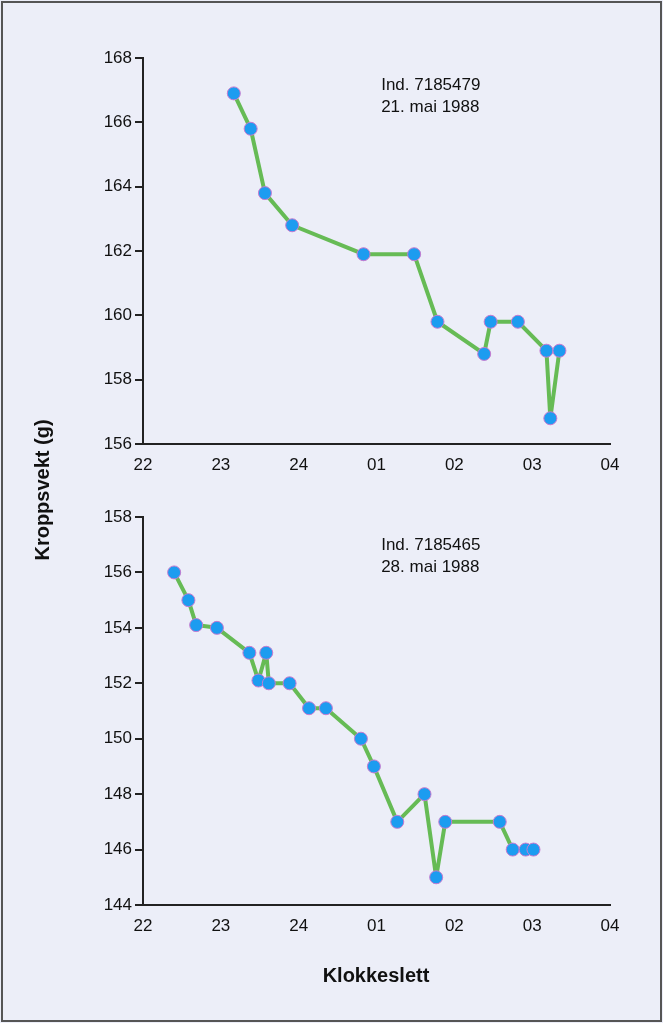 This screenshot has height=1023, width=663. Describe the element at coordinates (117, 738) in the screenshot. I see `y-tick-label: 150` at that location.